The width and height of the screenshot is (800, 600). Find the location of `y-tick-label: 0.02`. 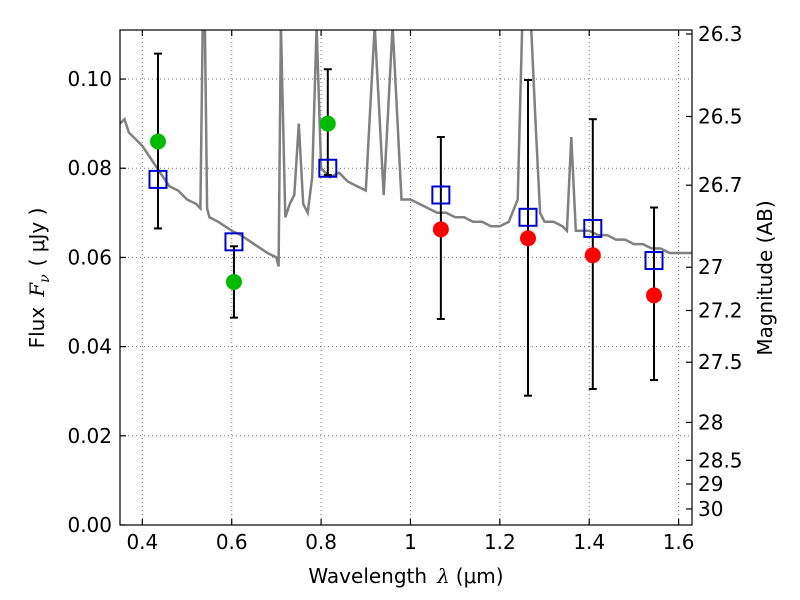

y-tick-label: 0.02 is located at coordinates (89, 436).